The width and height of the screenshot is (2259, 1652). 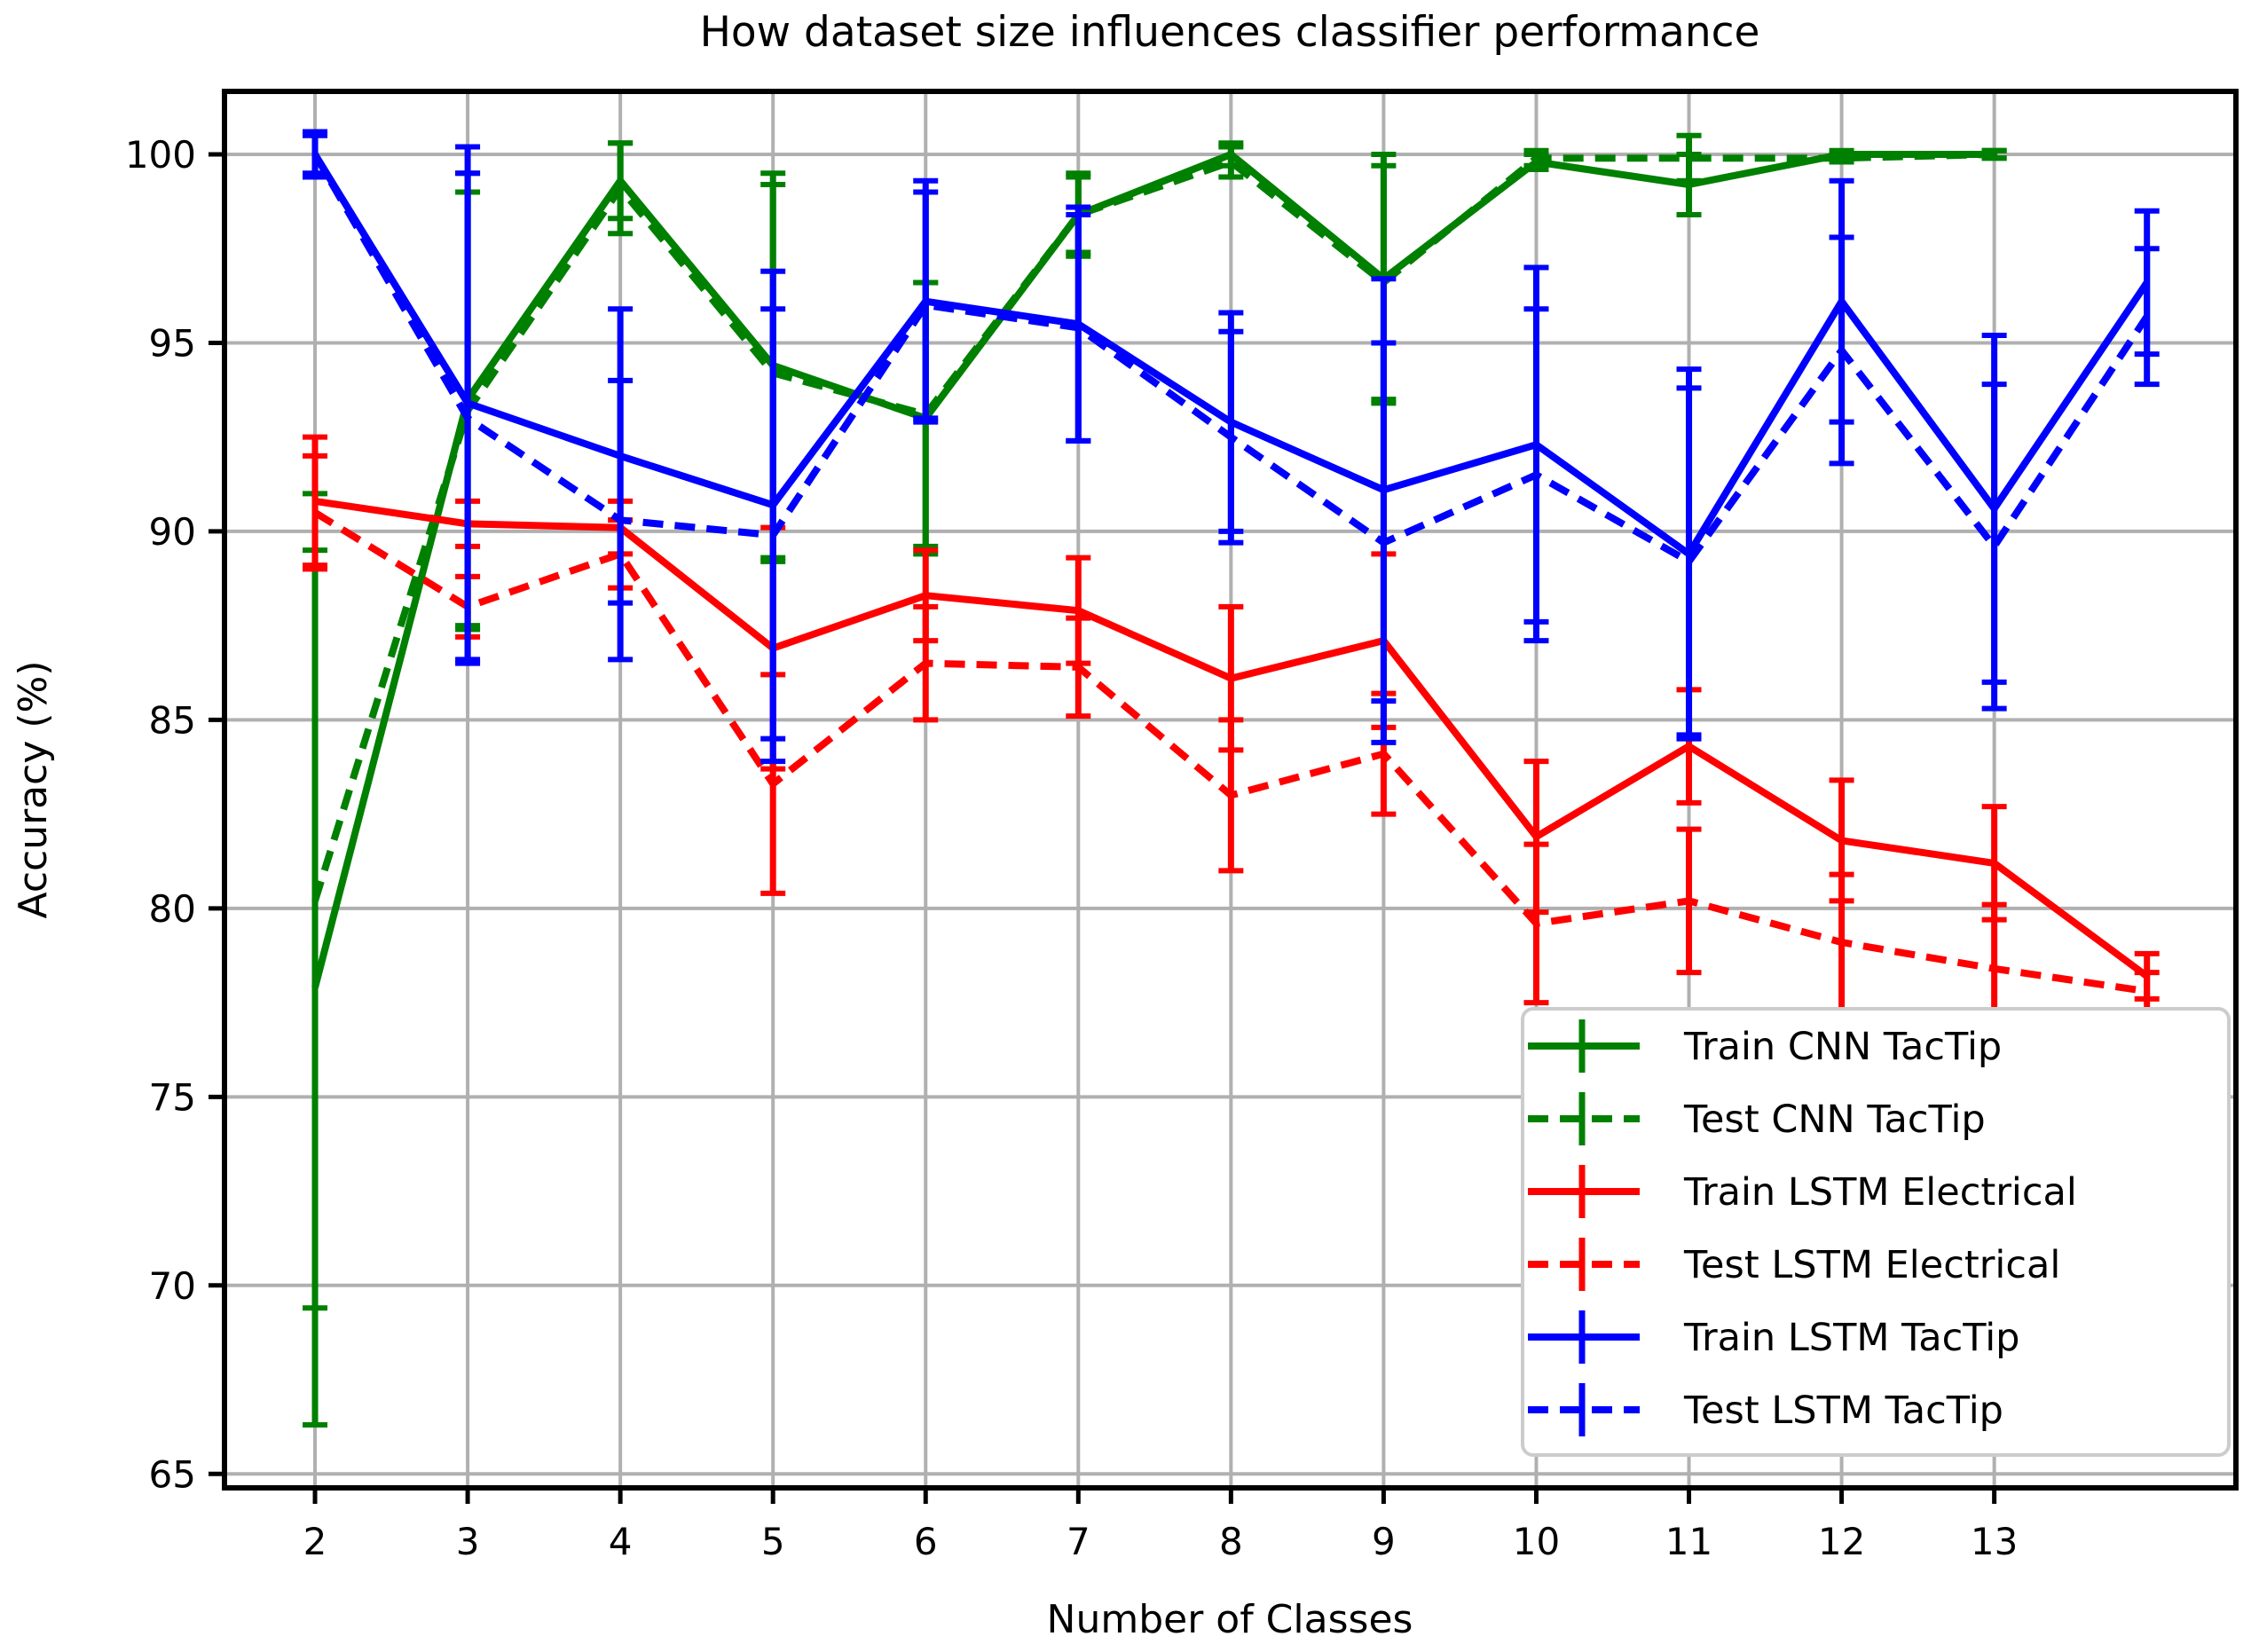 What do you see at coordinates (172, 909) in the screenshot?
I see `y-tick-label: 80` at bounding box center [172, 909].